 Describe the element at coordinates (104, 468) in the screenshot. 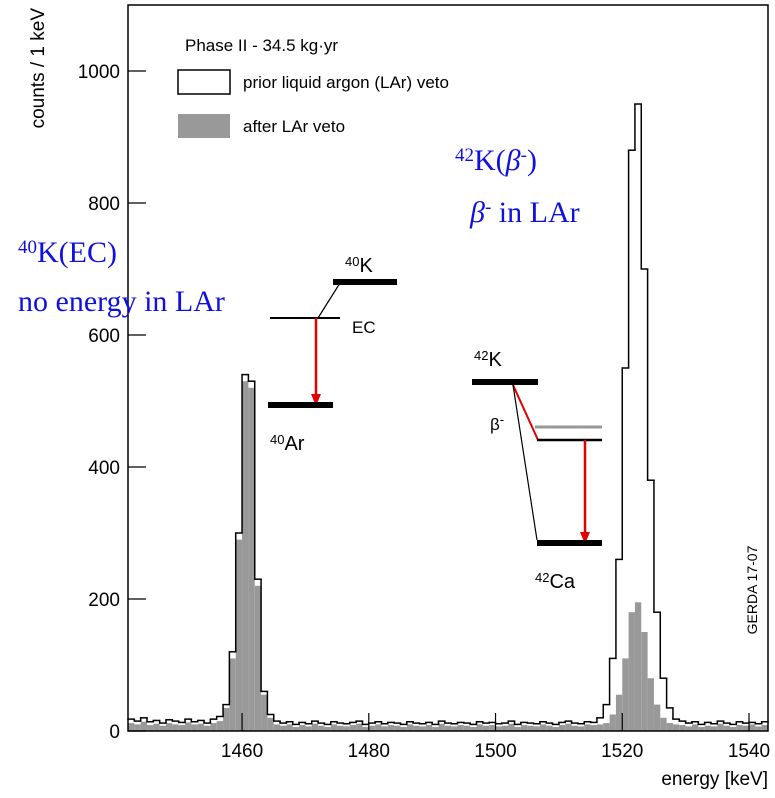

I see `y-tick-label: 400` at that location.